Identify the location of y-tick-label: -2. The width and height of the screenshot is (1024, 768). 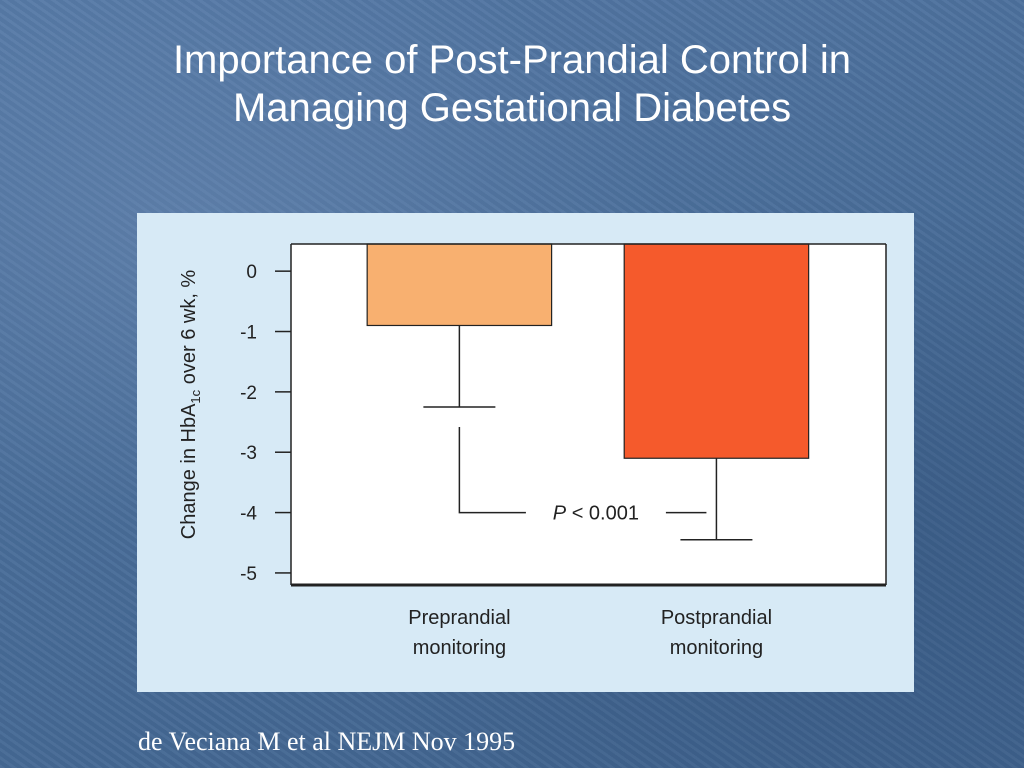
(248, 393).